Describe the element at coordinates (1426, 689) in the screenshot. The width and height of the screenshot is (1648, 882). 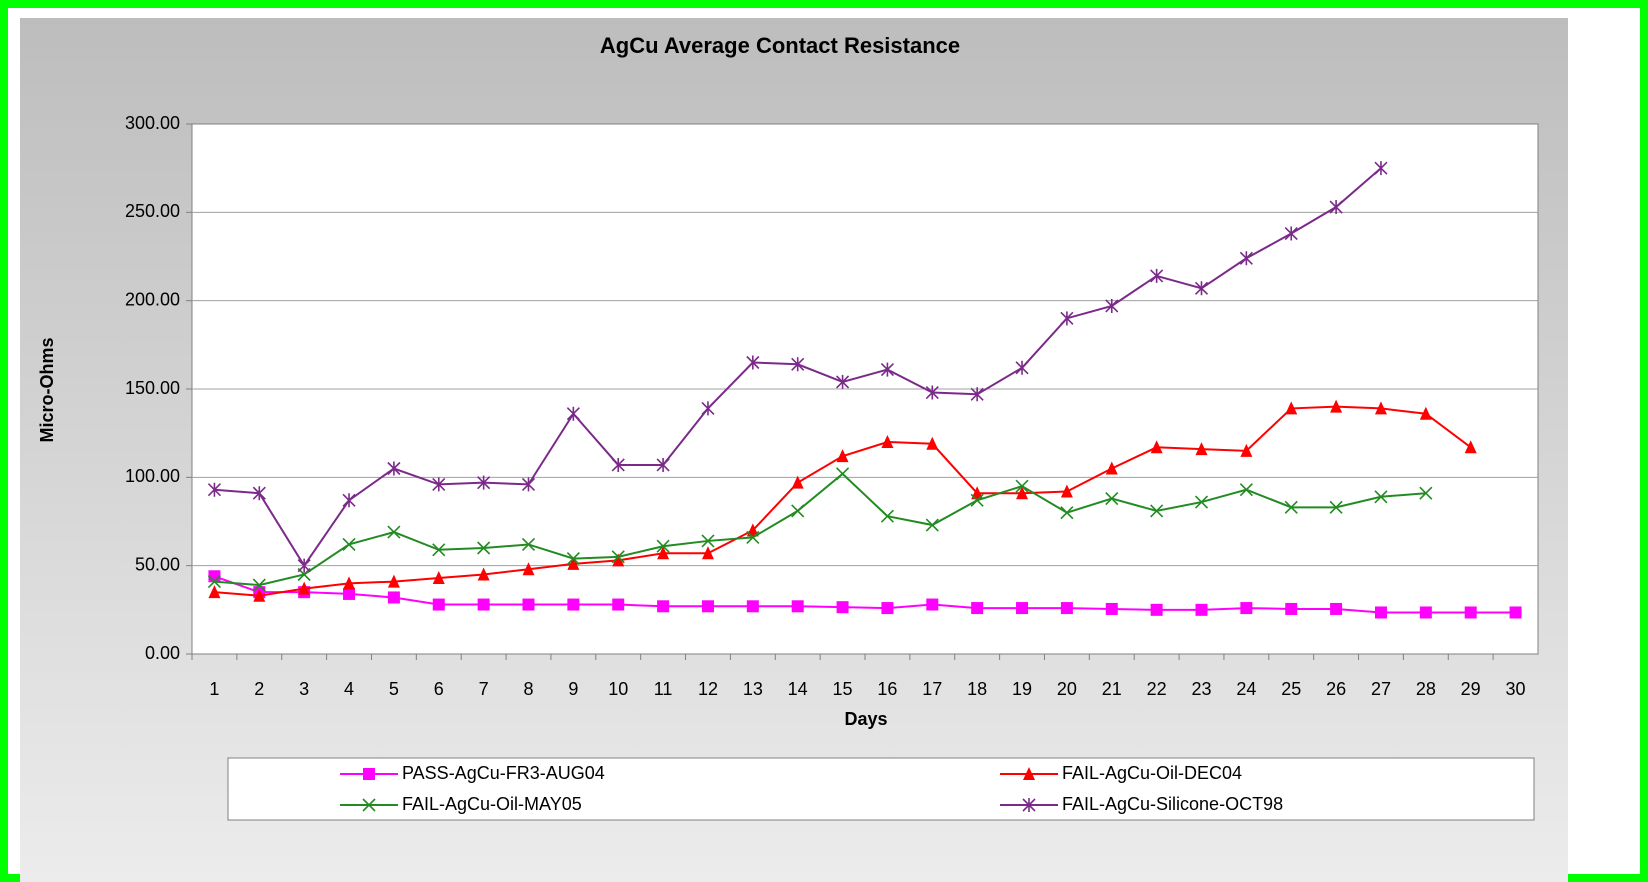
I see `x-tick-label: 28` at that location.